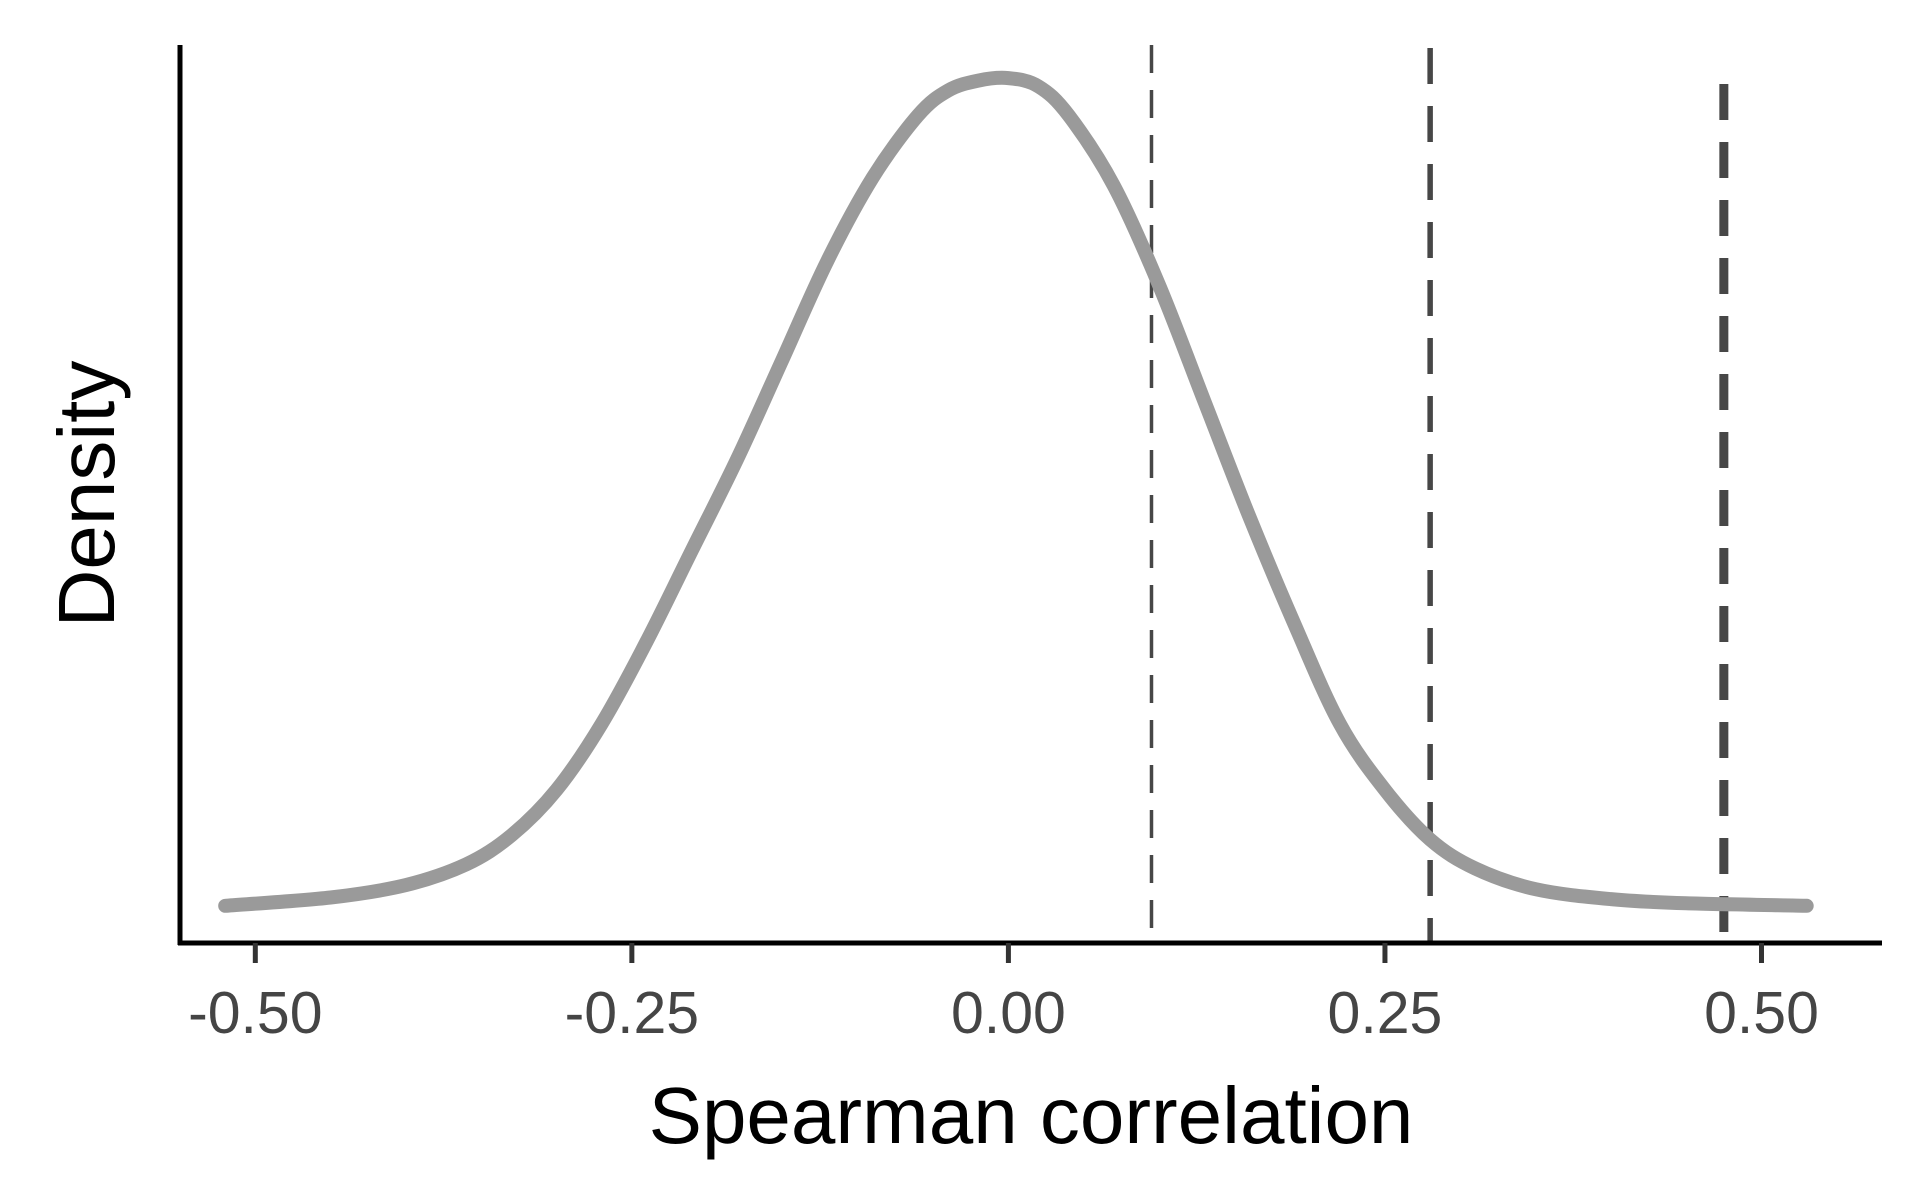  Describe the element at coordinates (1031, 1115) in the screenshot. I see `x-axis-title: Spearman correlation` at that location.